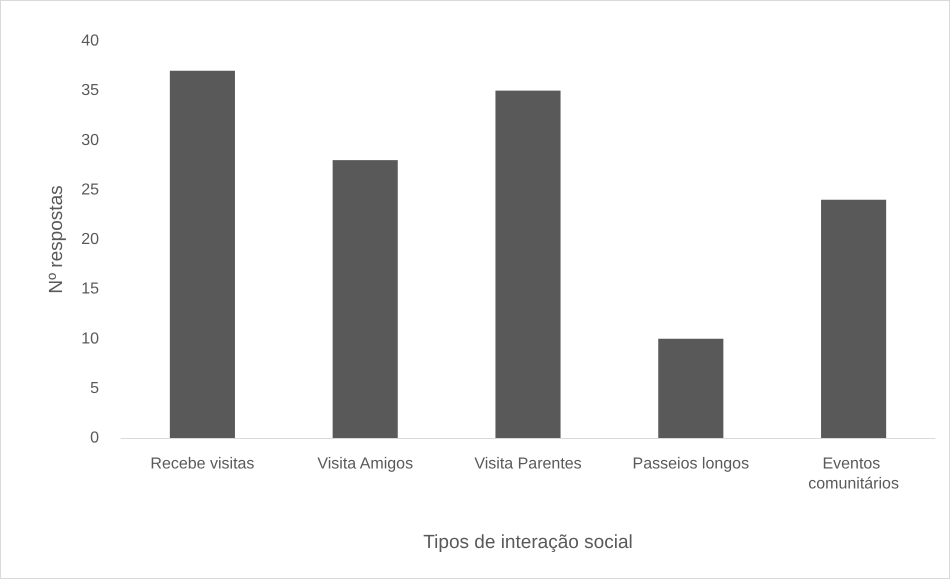  Describe the element at coordinates (90, 140) in the screenshot. I see `y-tick-label: 30` at that location.